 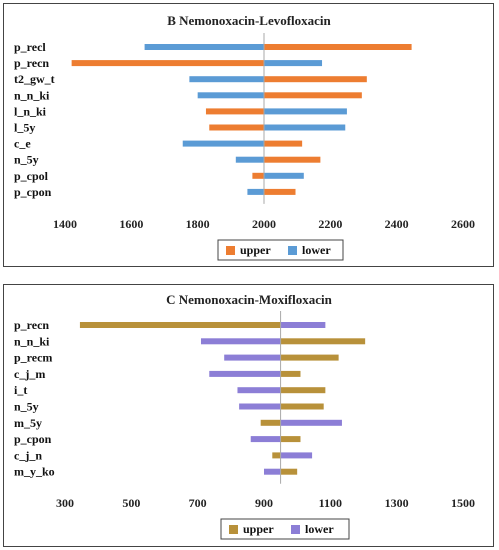 I want to click on category-label: p_recl, so click(x=30, y=47).